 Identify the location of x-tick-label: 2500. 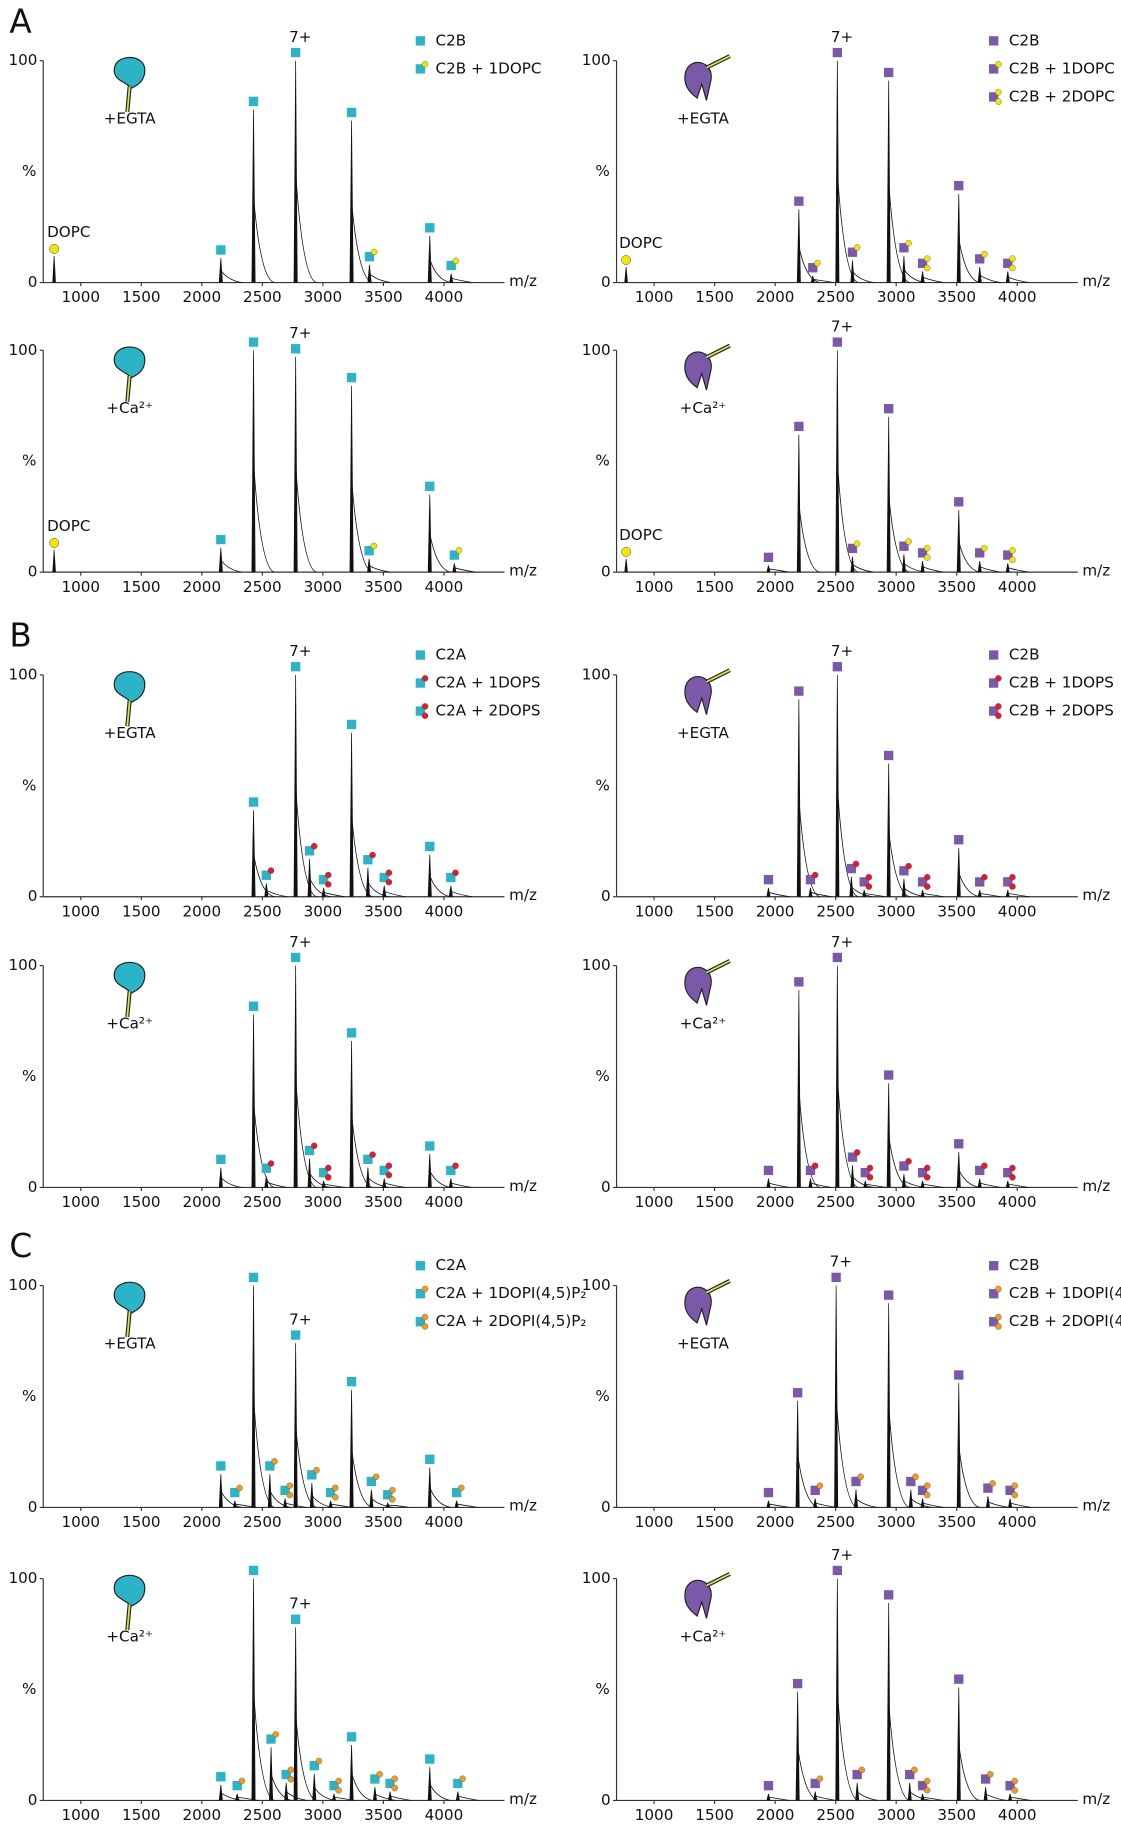
(835, 911).